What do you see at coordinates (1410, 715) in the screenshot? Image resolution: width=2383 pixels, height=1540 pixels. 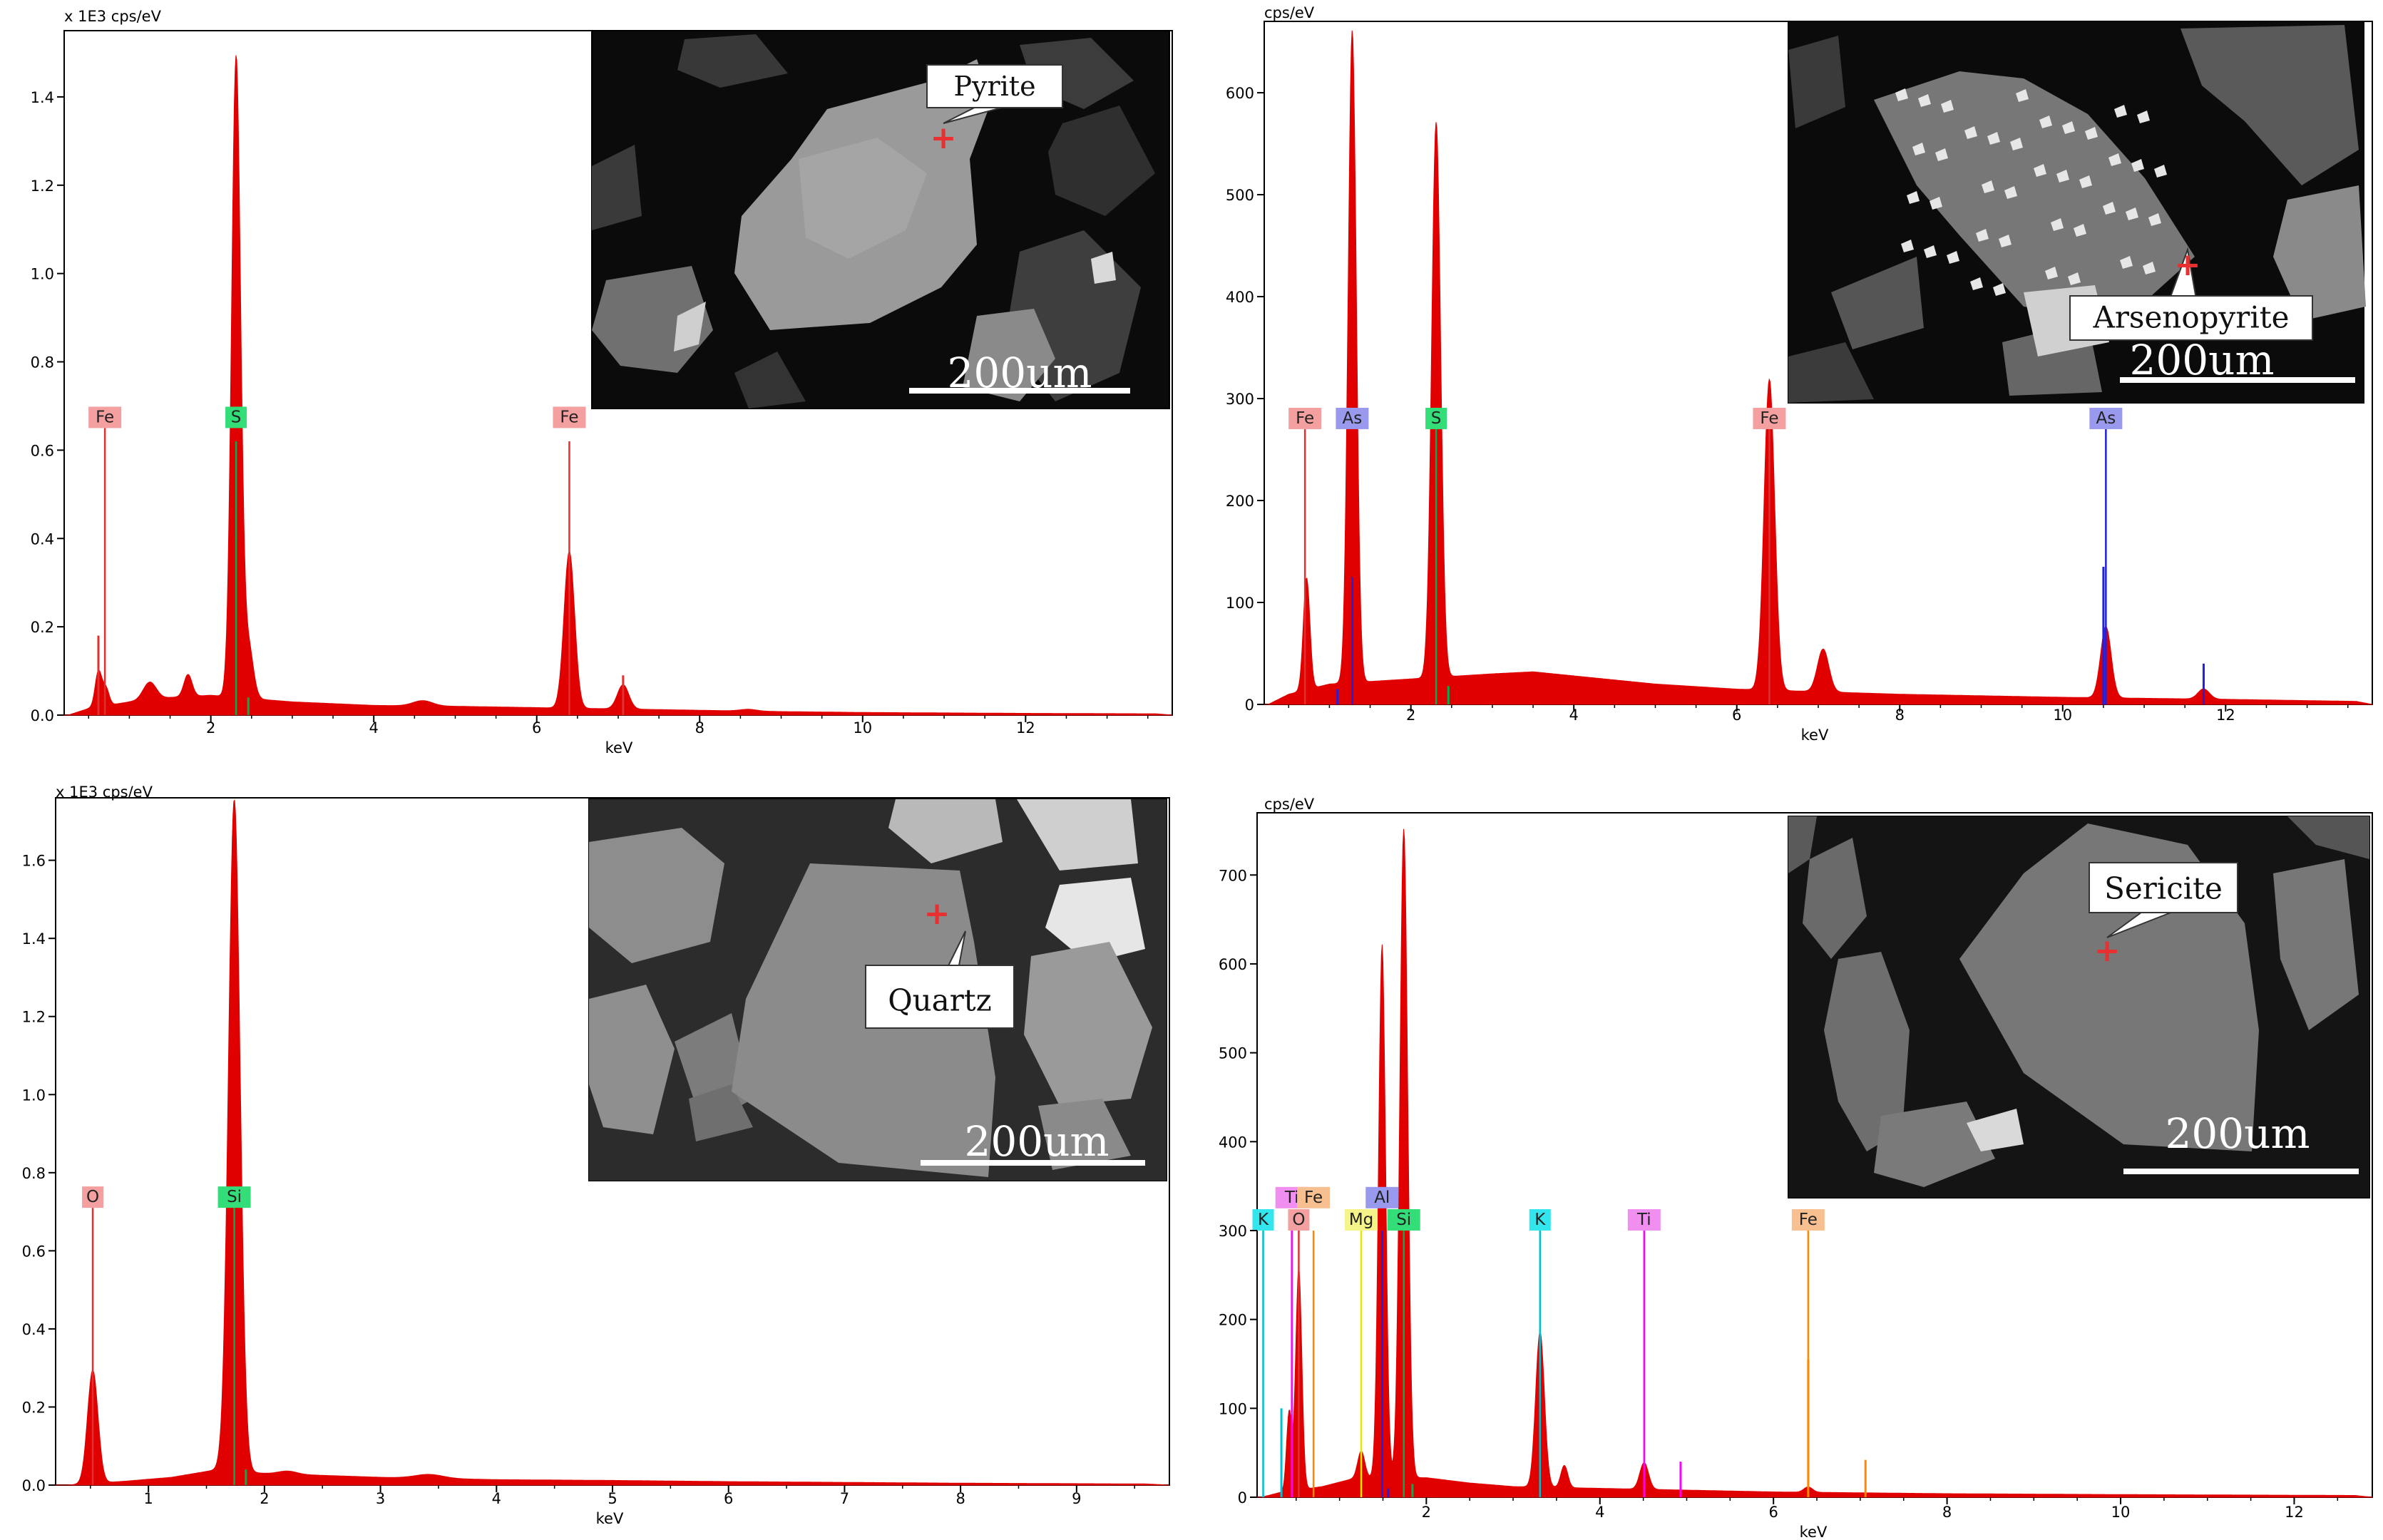 I see `x-tick-label: 2` at bounding box center [1410, 715].